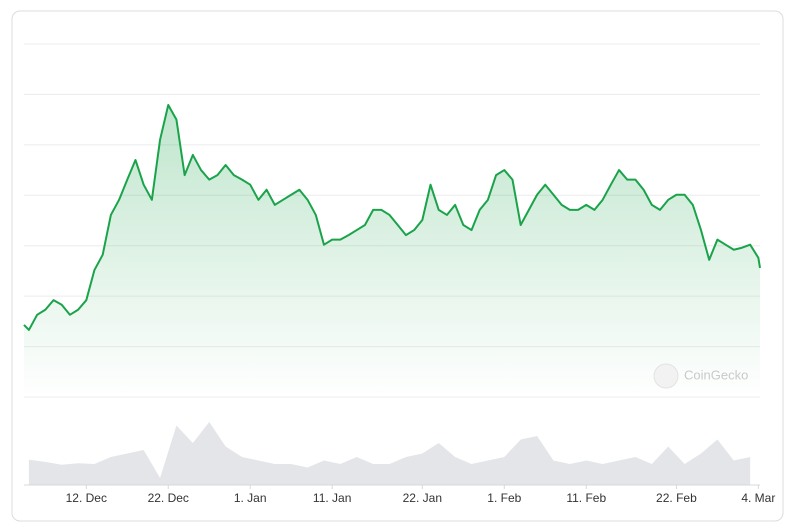  What do you see at coordinates (716, 374) in the screenshot?
I see `watermark-text: CoinGecko` at bounding box center [716, 374].